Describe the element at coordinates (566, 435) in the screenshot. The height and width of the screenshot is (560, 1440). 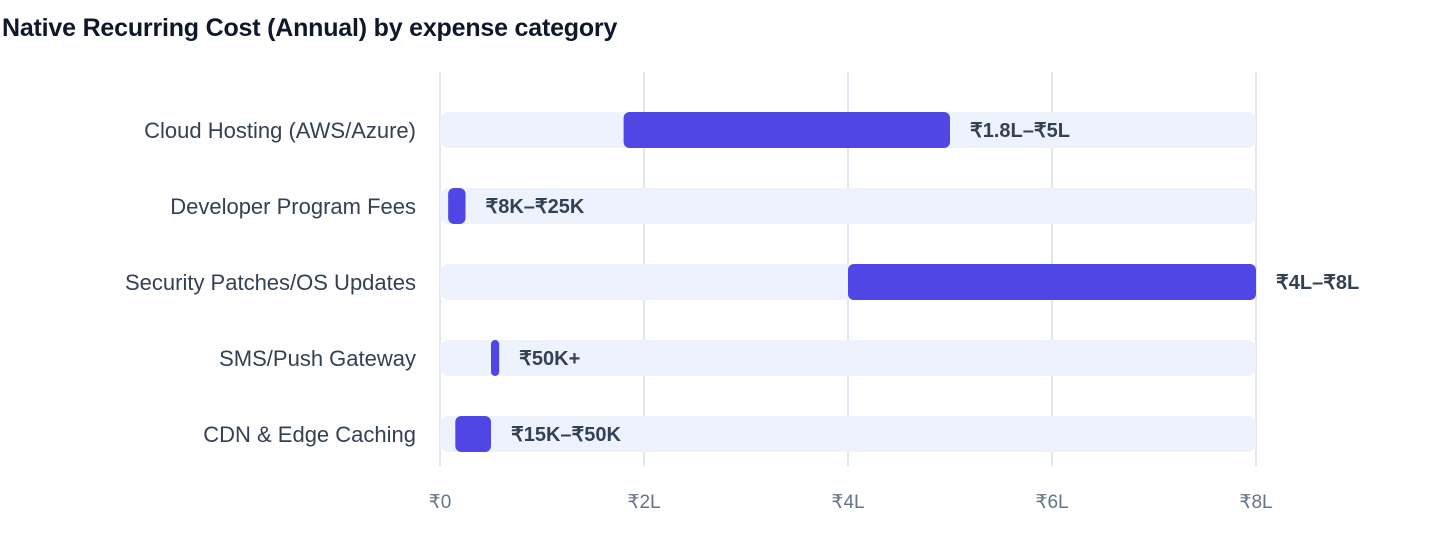
I see `value-label: ₹15K–₹50K` at that location.